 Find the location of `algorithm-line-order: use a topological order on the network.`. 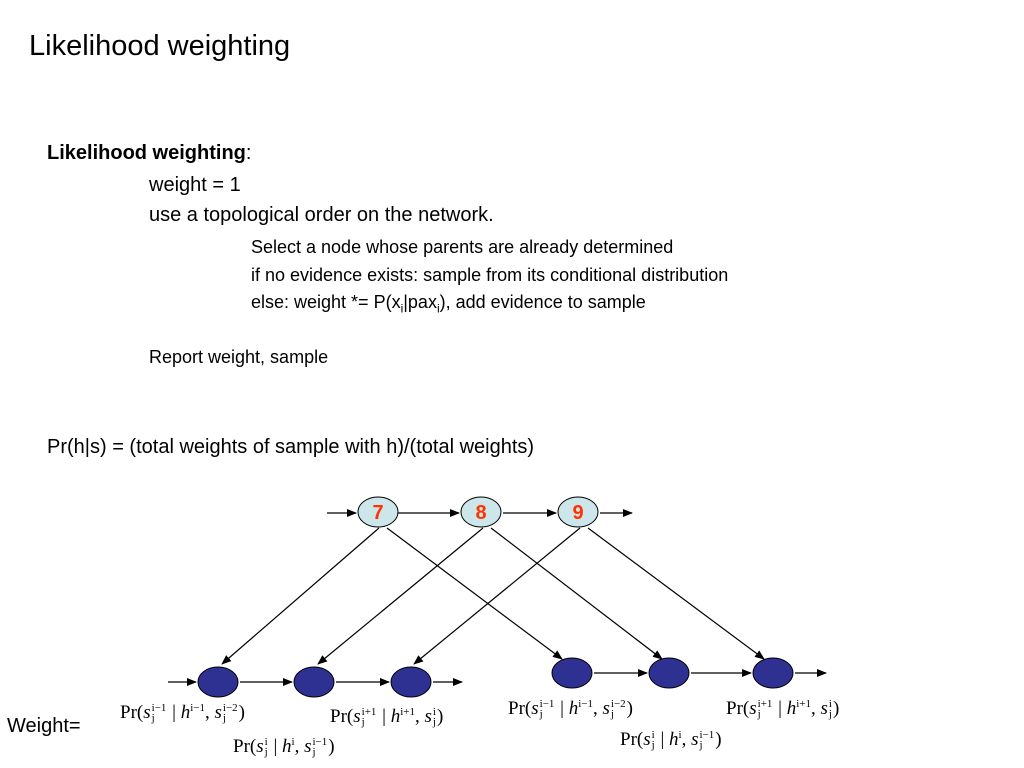

algorithm-line-order: use a topological order on the network. is located at coordinates (321, 215).